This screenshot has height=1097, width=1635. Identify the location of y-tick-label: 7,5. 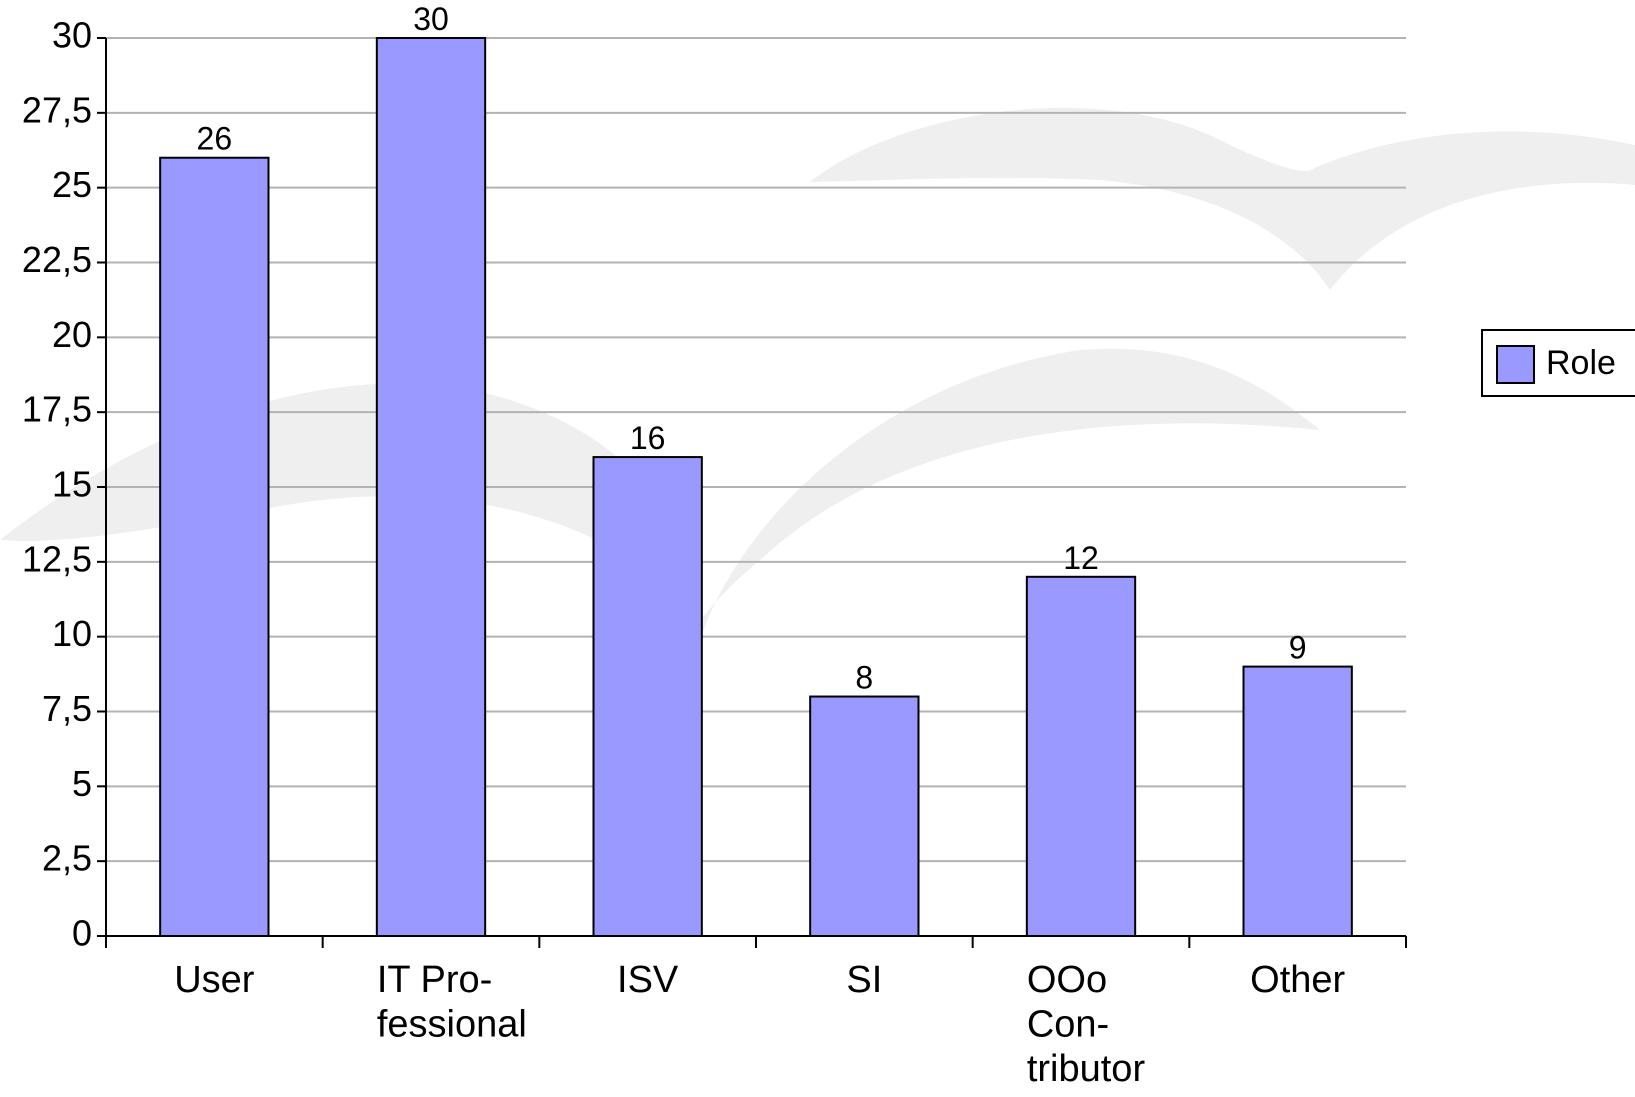
(67, 708).